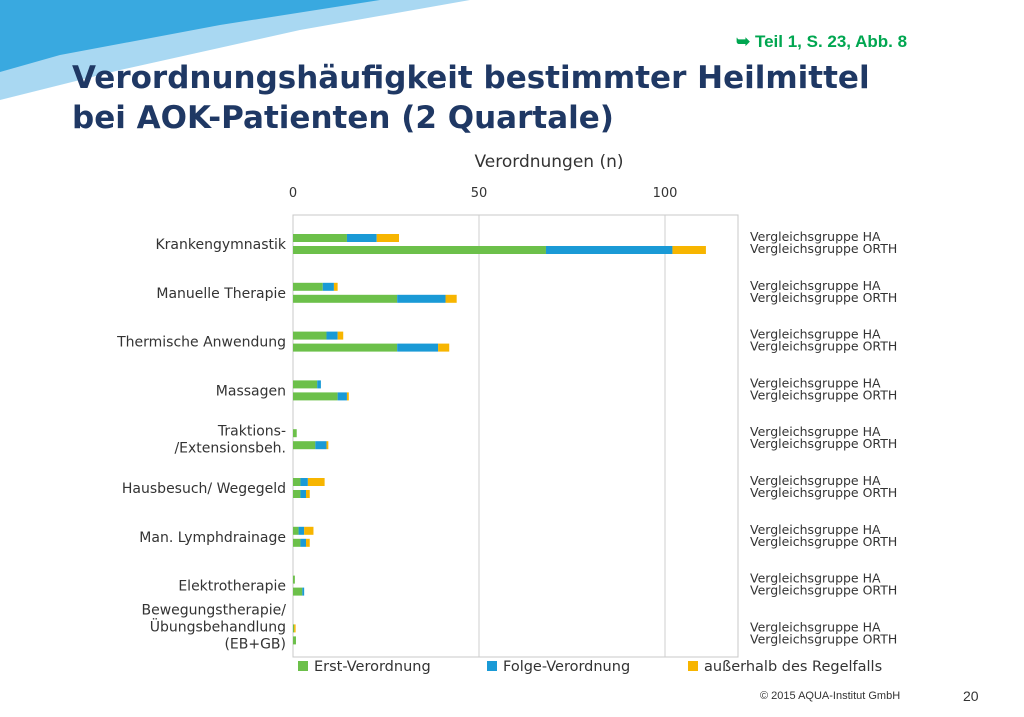 The height and width of the screenshot is (717, 1024). Describe the element at coordinates (212, 538) in the screenshot. I see `category-label: Man. Lymphdrainage` at that location.